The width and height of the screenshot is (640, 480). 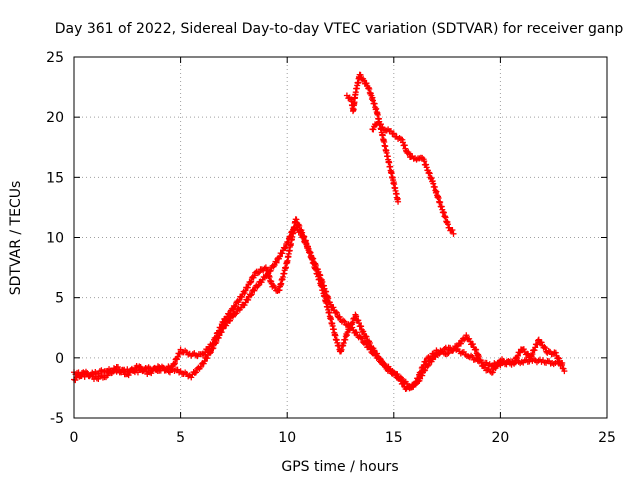 What do you see at coordinates (59, 359) in the screenshot?
I see `y-tick-label: 0` at bounding box center [59, 359].